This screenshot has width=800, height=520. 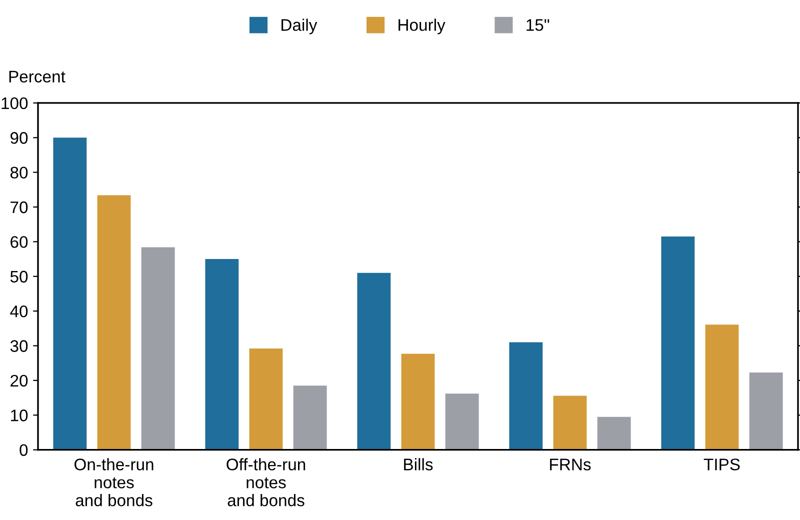 I want to click on y-tick-label: 50, so click(x=19, y=276).